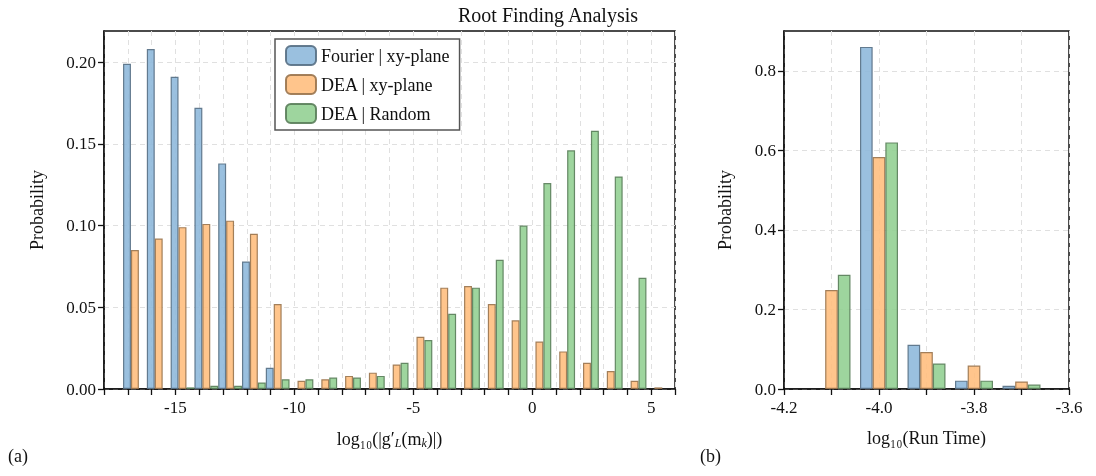  What do you see at coordinates (413, 407) in the screenshot?
I see `x-tick-label: -5` at bounding box center [413, 407].